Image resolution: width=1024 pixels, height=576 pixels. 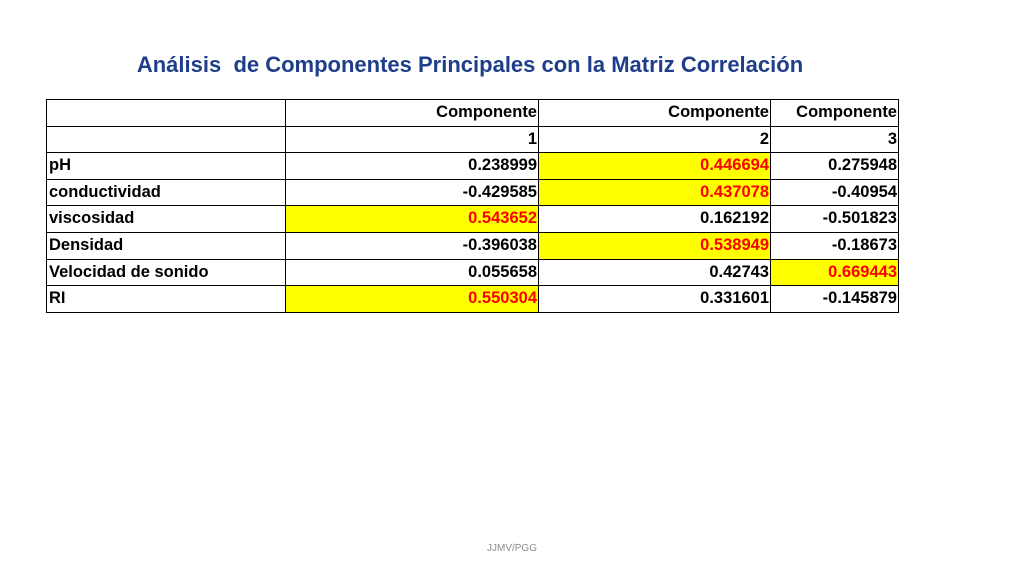 I want to click on table-cell: -0.145879, so click(x=834, y=299).